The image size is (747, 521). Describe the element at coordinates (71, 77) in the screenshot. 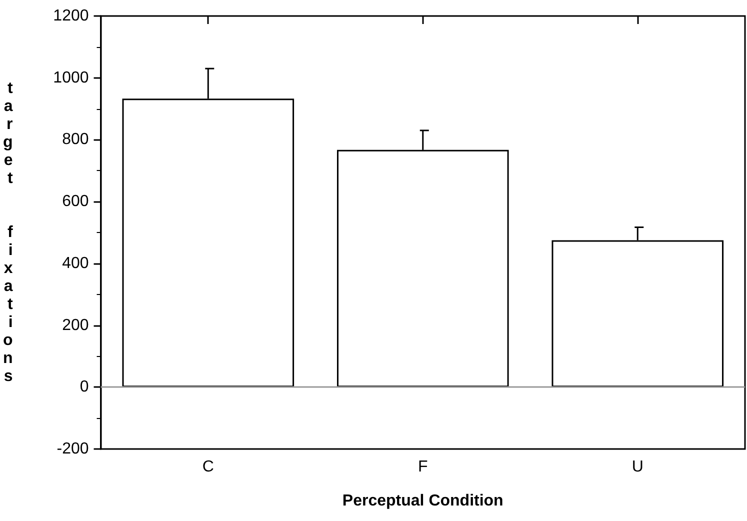

I see `y-tick-label: 1000` at that location.